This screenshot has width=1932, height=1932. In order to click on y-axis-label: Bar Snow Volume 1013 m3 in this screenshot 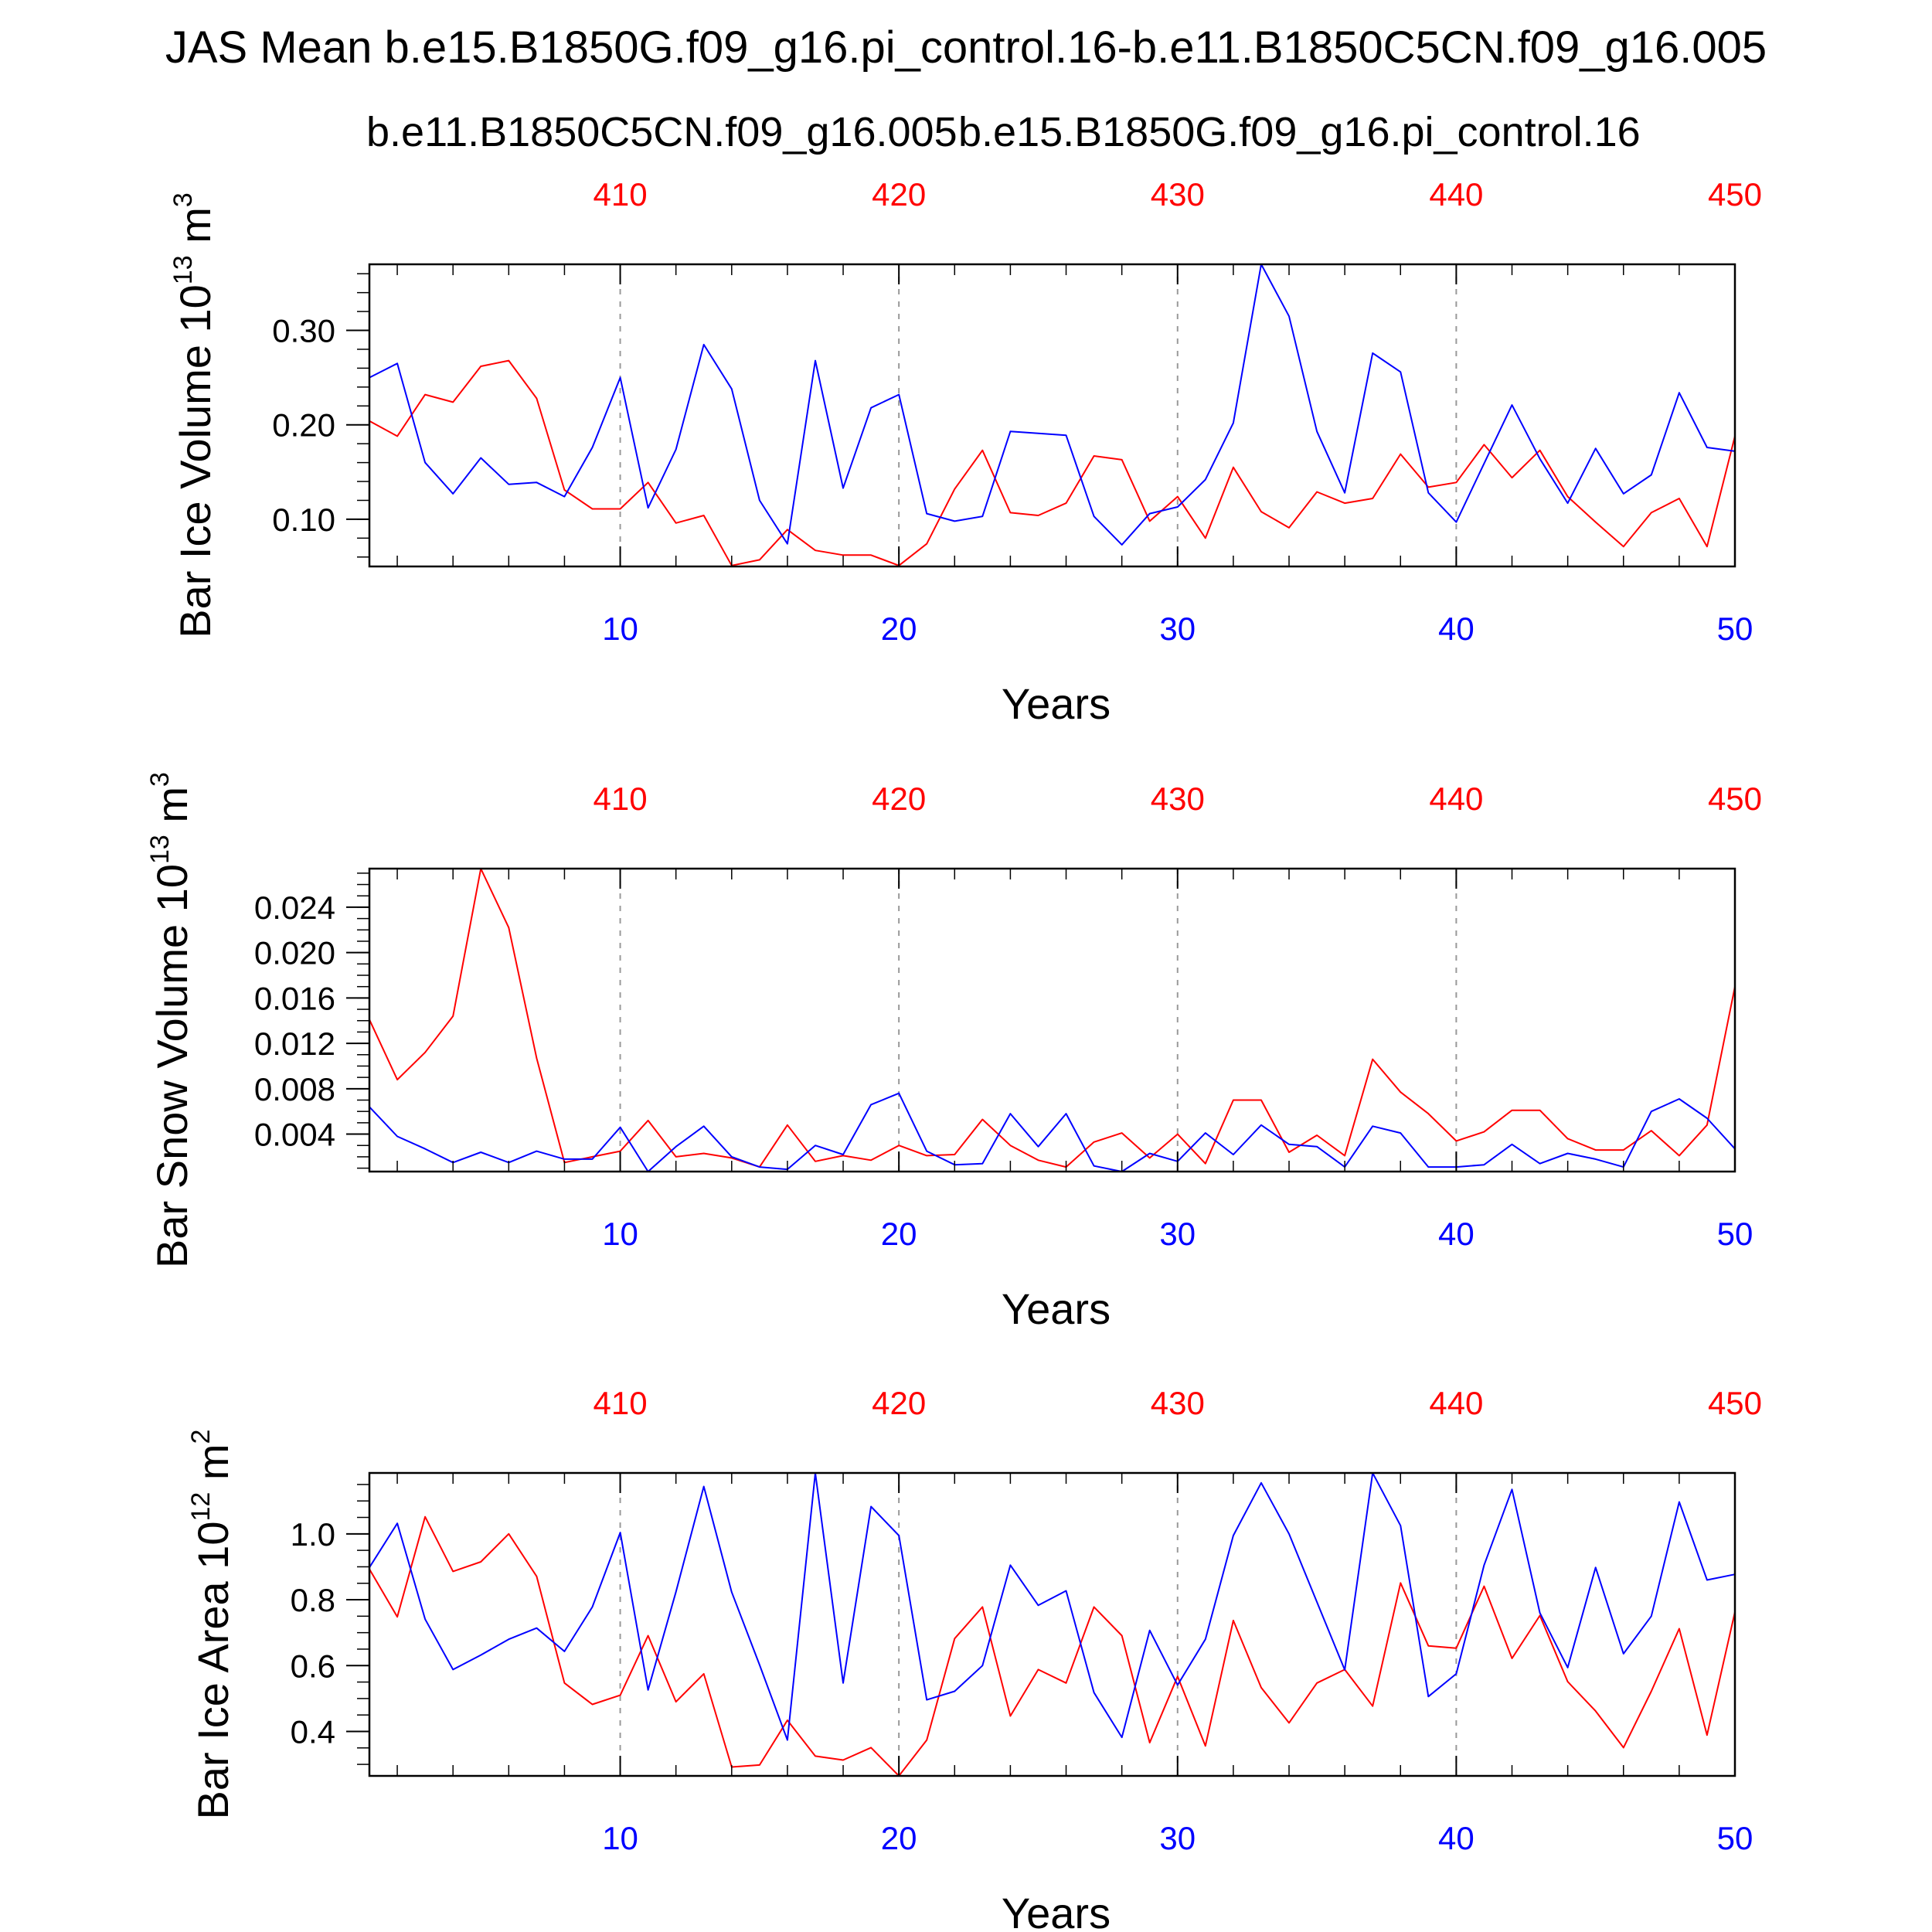, I will do `click(170, 1020)`.